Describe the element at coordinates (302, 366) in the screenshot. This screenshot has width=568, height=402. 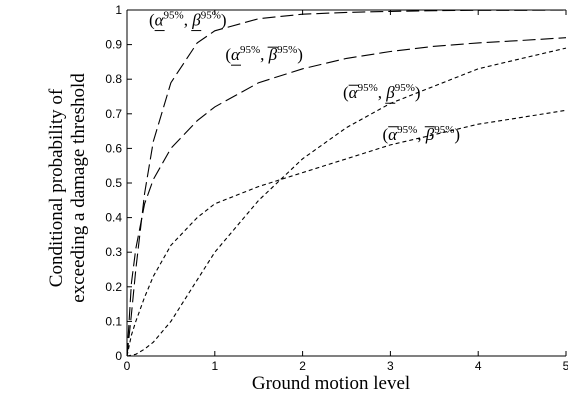
I see `x-tick-label: 2` at that location.